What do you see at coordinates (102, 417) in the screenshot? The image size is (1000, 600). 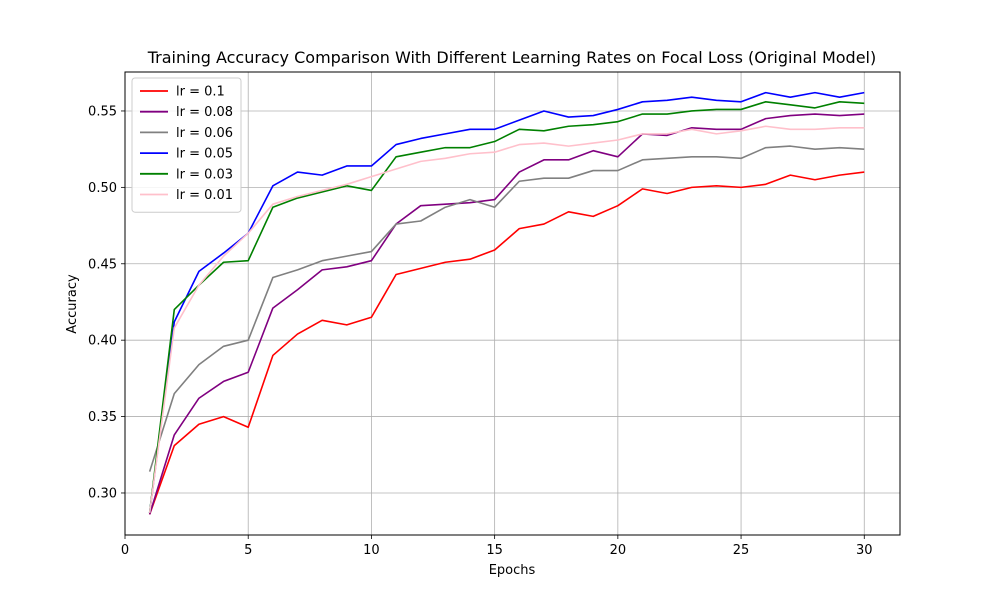 I see `y-tick-label: 0.35` at bounding box center [102, 417].